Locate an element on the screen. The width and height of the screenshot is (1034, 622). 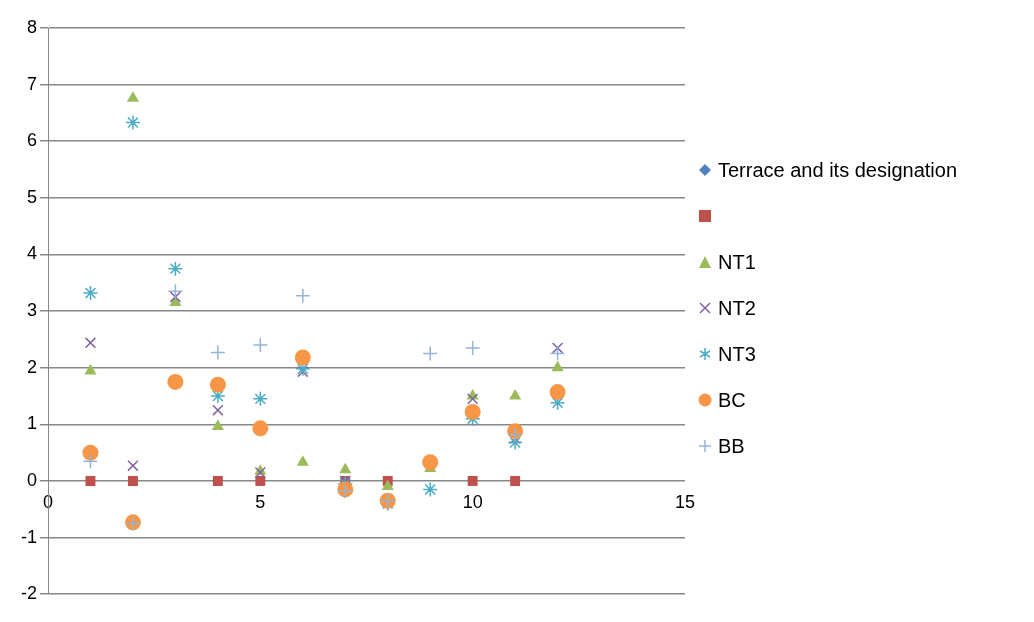
y-tick-label: 7 is located at coordinates (31, 83).